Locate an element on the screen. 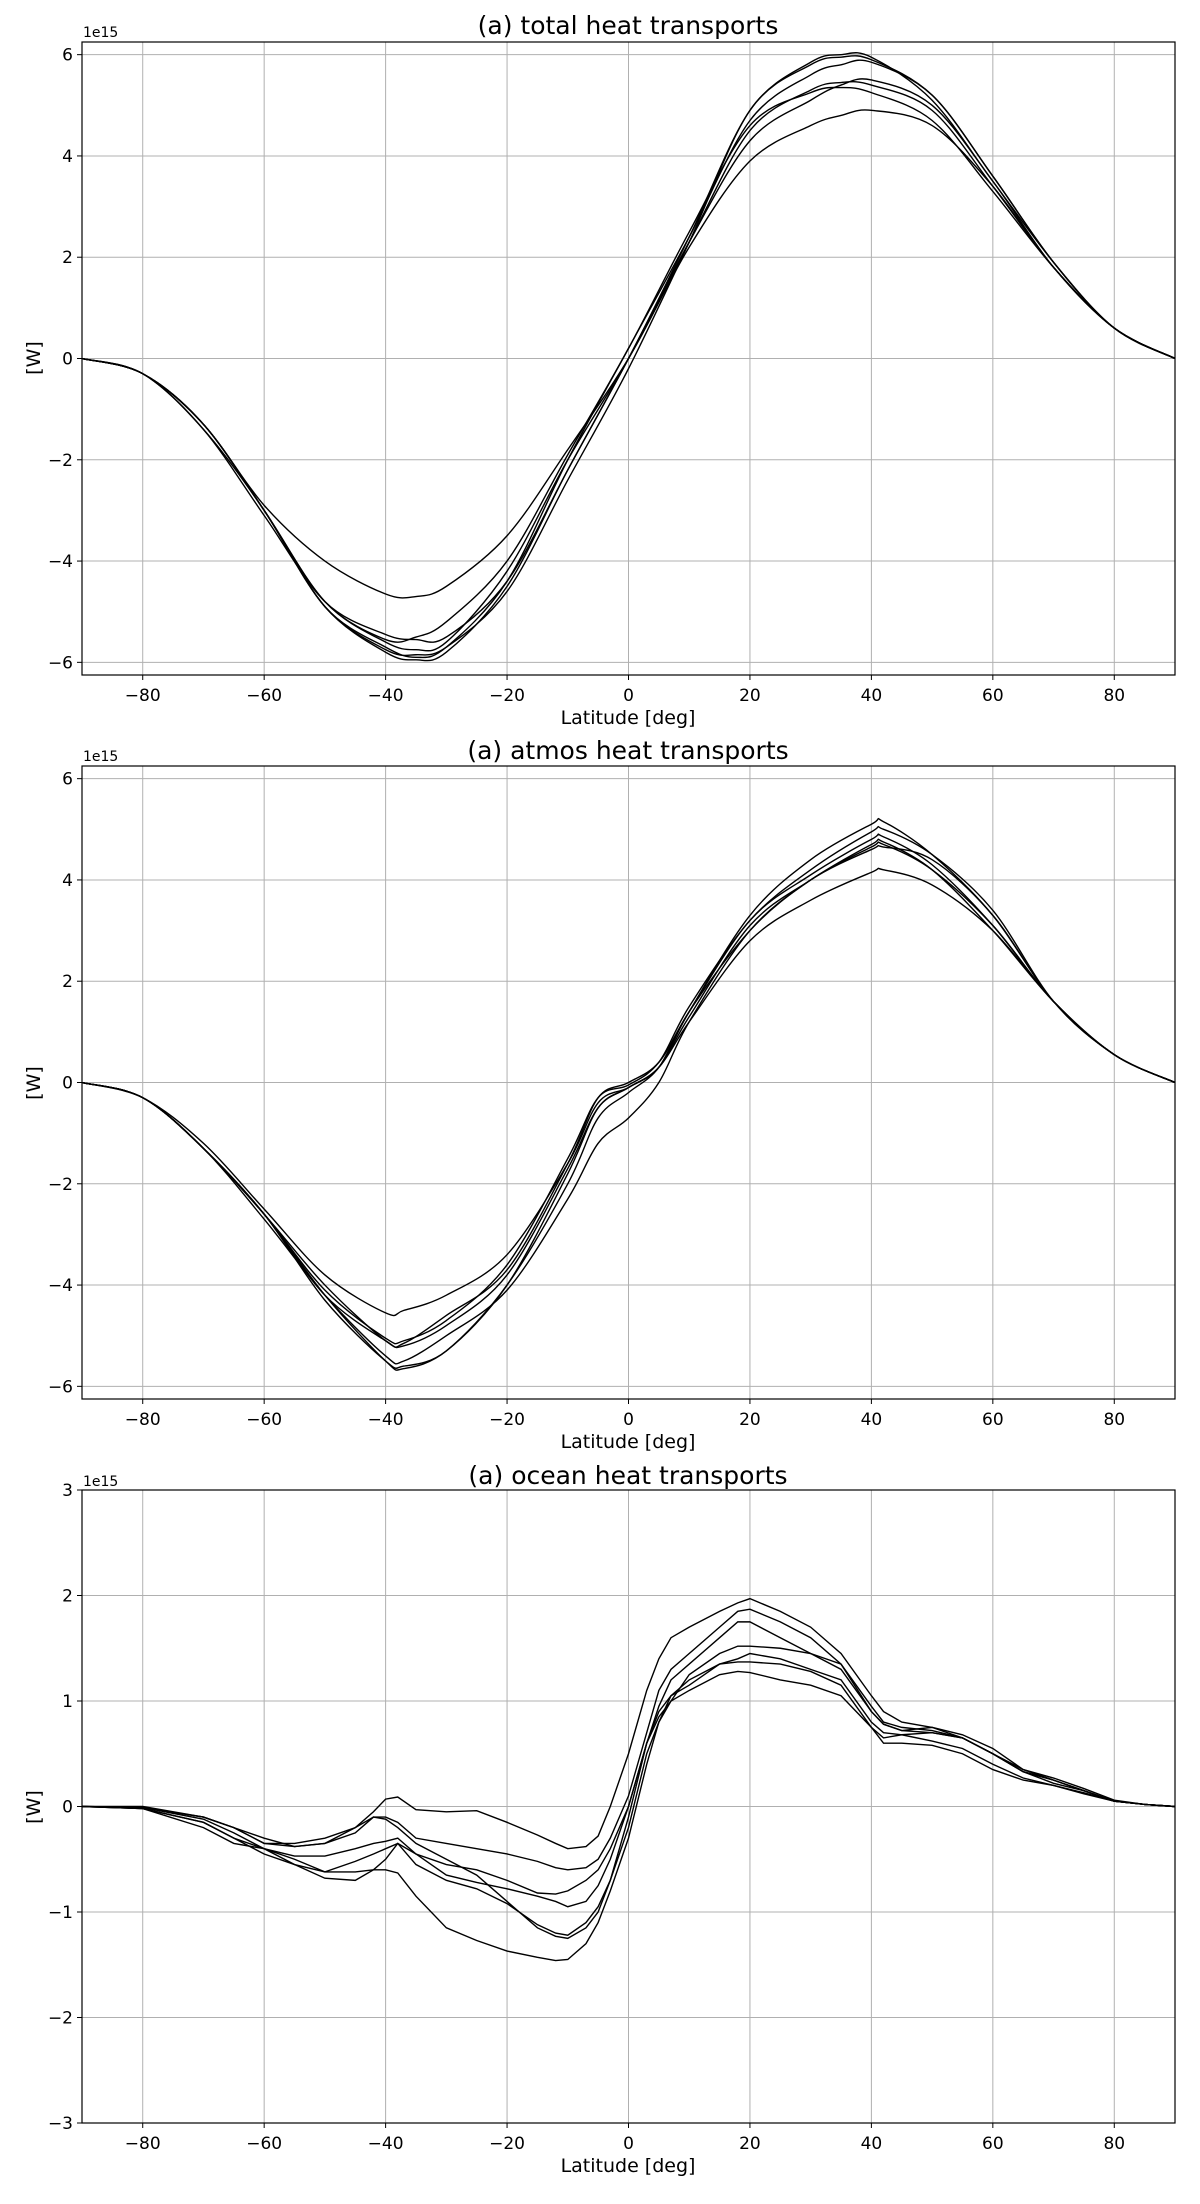  y-tick-label: 1 is located at coordinates (67, 1702).